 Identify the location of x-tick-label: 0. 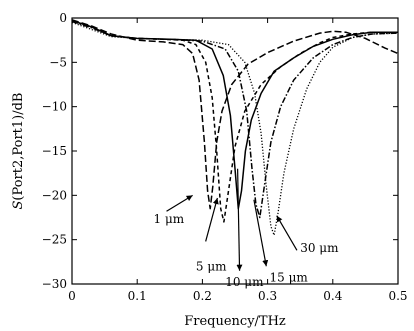
(72, 296).